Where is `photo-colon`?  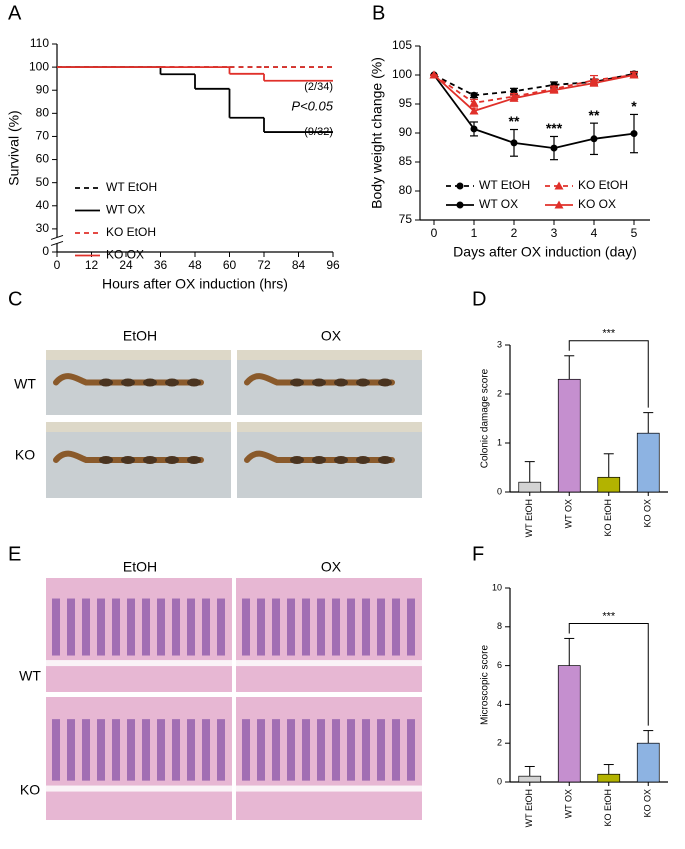
photo-colon is located at coordinates (319, 456).